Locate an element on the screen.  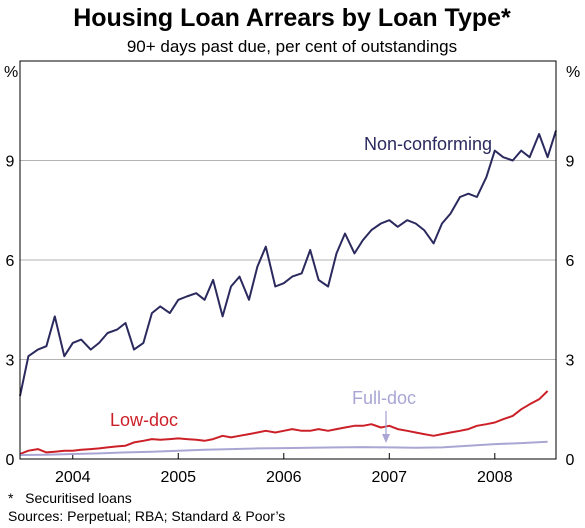
series-line-low-doc is located at coordinates (284, 422).